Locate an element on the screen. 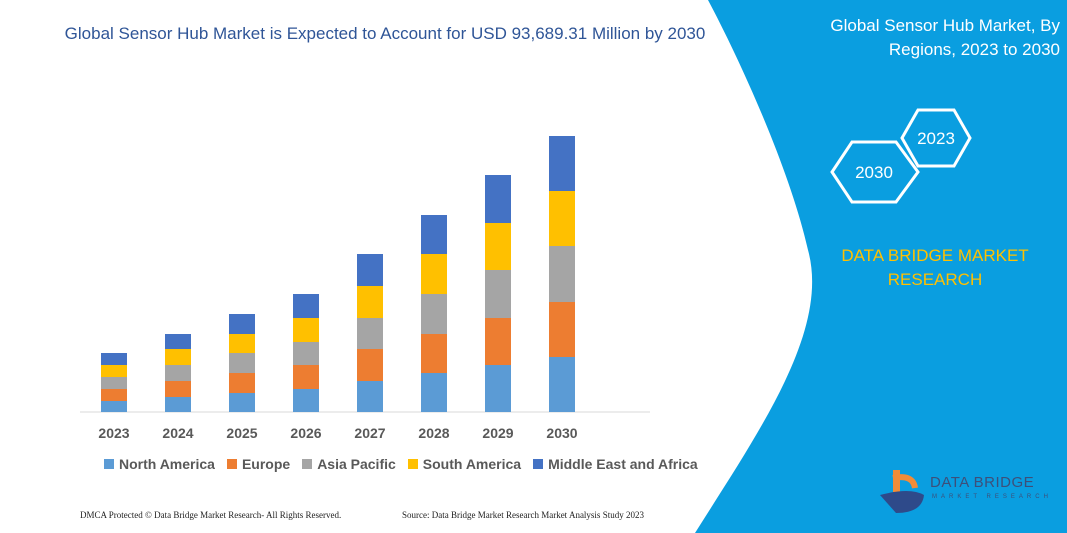  hexagon-2030 is located at coordinates (875, 172).